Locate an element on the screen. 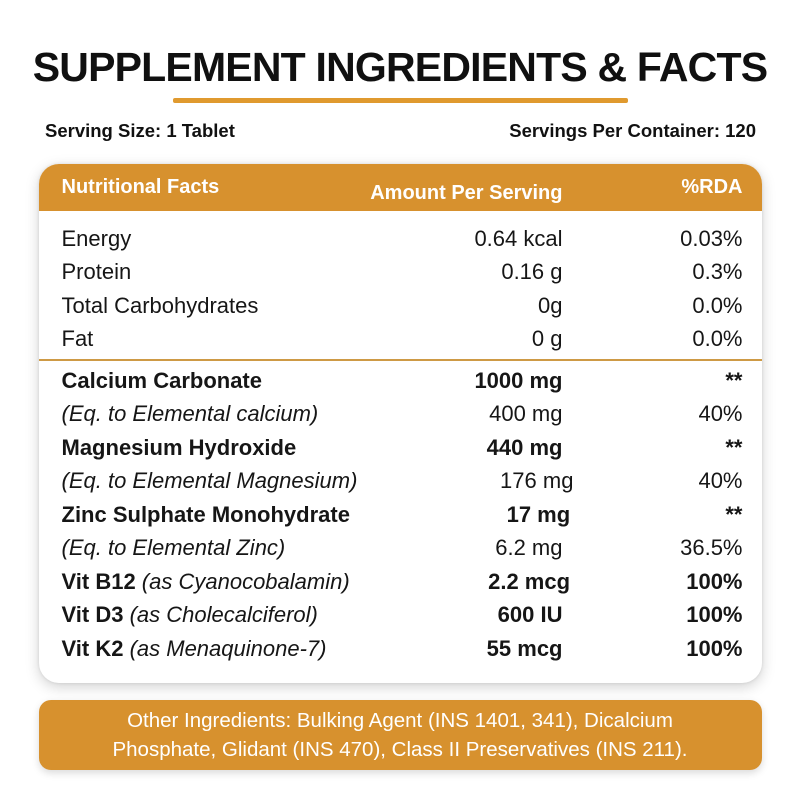 Image resolution: width=800 pixels, height=800 pixels. row-label: Vit B12 (as Cyanocobalamin) is located at coordinates (206, 582).